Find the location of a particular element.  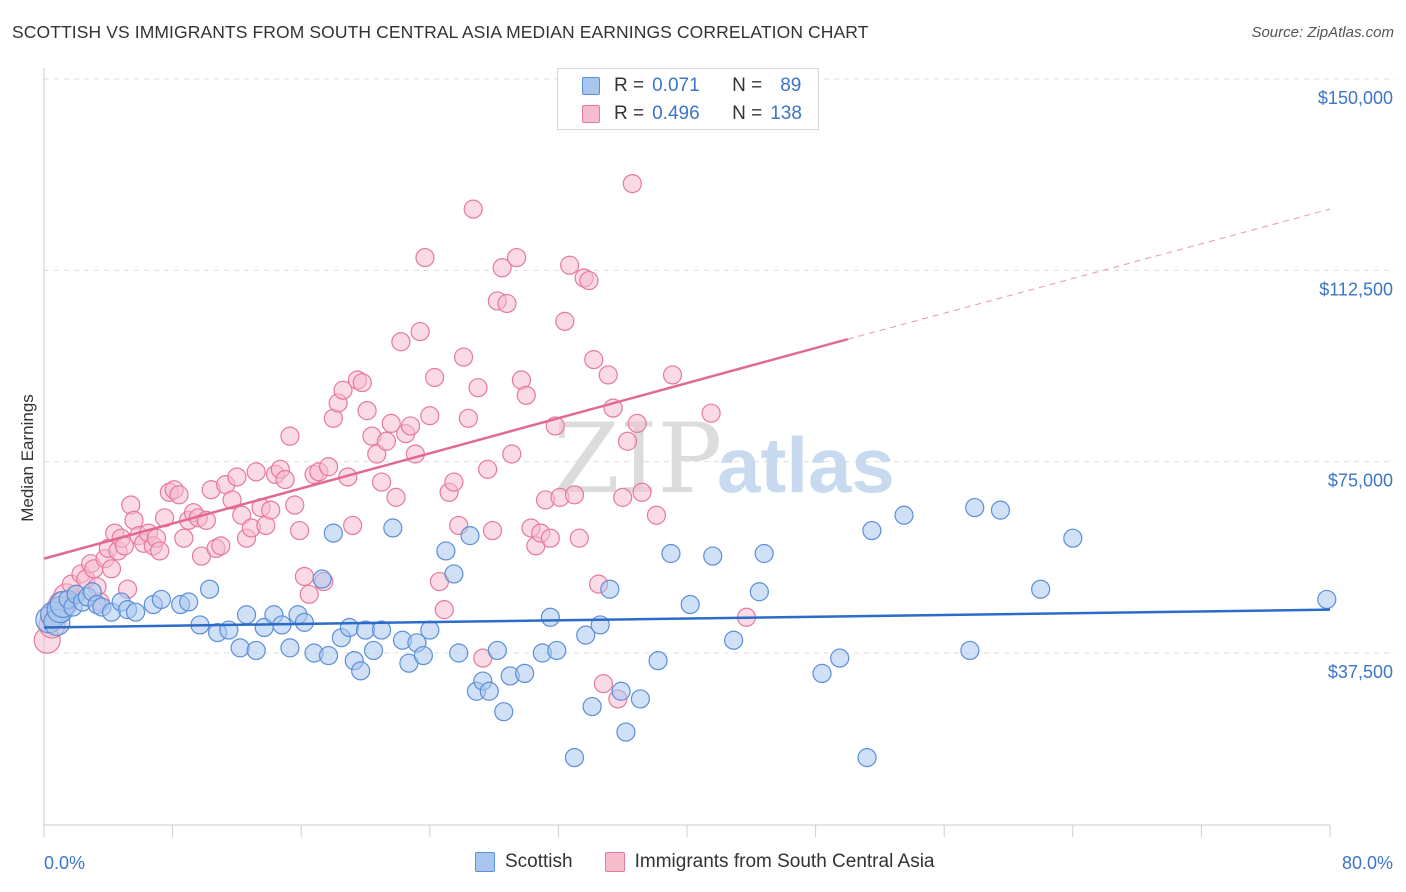

legend-row-immigrants: R = 0.496 N = 138 is located at coordinates (692, 114).